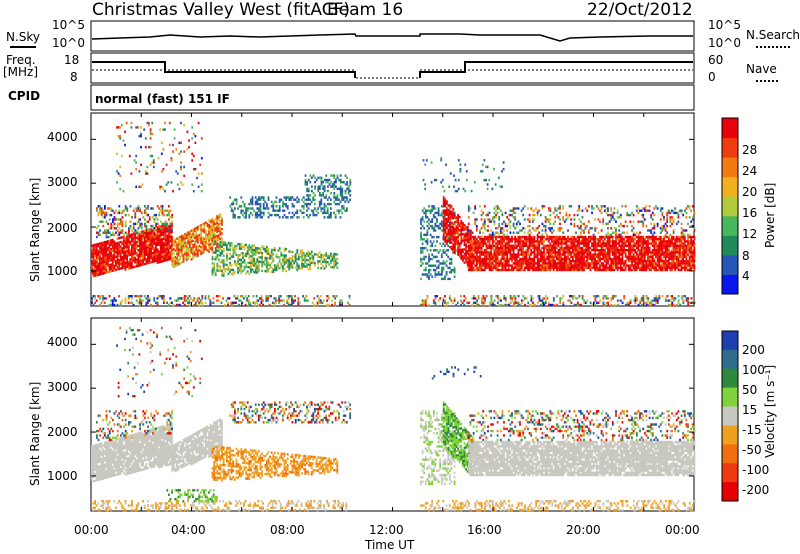 The width and height of the screenshot is (800, 554). I want to click on nsky-tick-high: 10^5, so click(68, 25).